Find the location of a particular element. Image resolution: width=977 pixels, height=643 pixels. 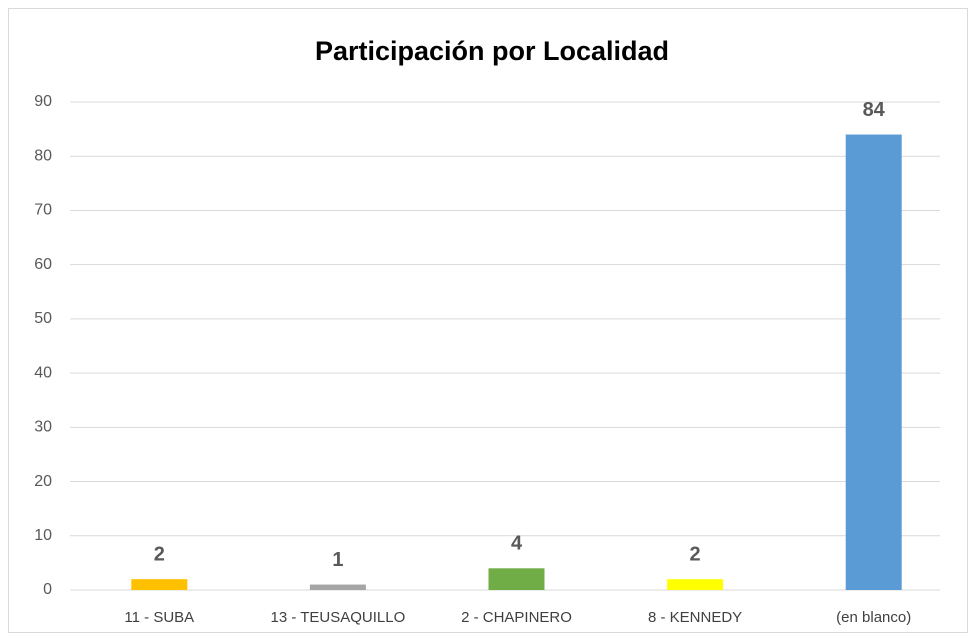

data-label: 1 is located at coordinates (337, 560).